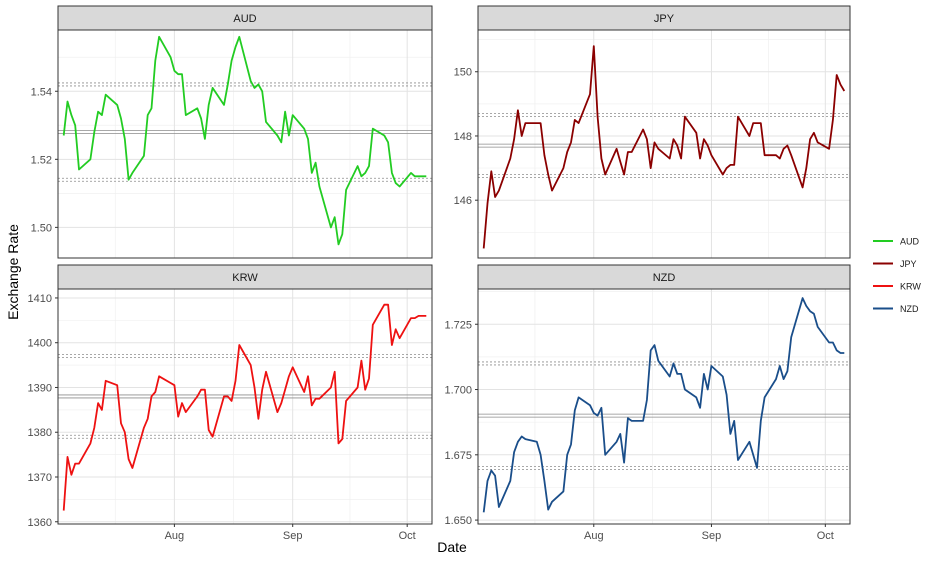 The image size is (936, 567). What do you see at coordinates (40, 344) in the screenshot?
I see `y-tick-label: 1400` at bounding box center [40, 344].